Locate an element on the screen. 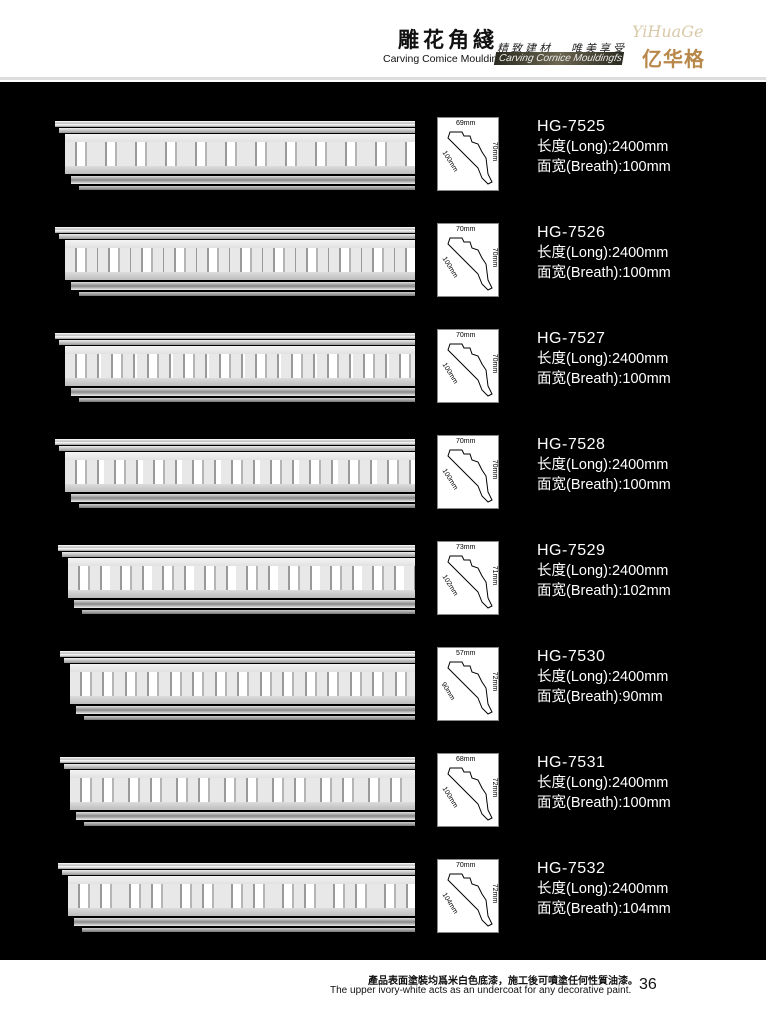 The image size is (766, 1031). profile-diagram: 69mm 70mm 100mm is located at coordinates (468, 154).